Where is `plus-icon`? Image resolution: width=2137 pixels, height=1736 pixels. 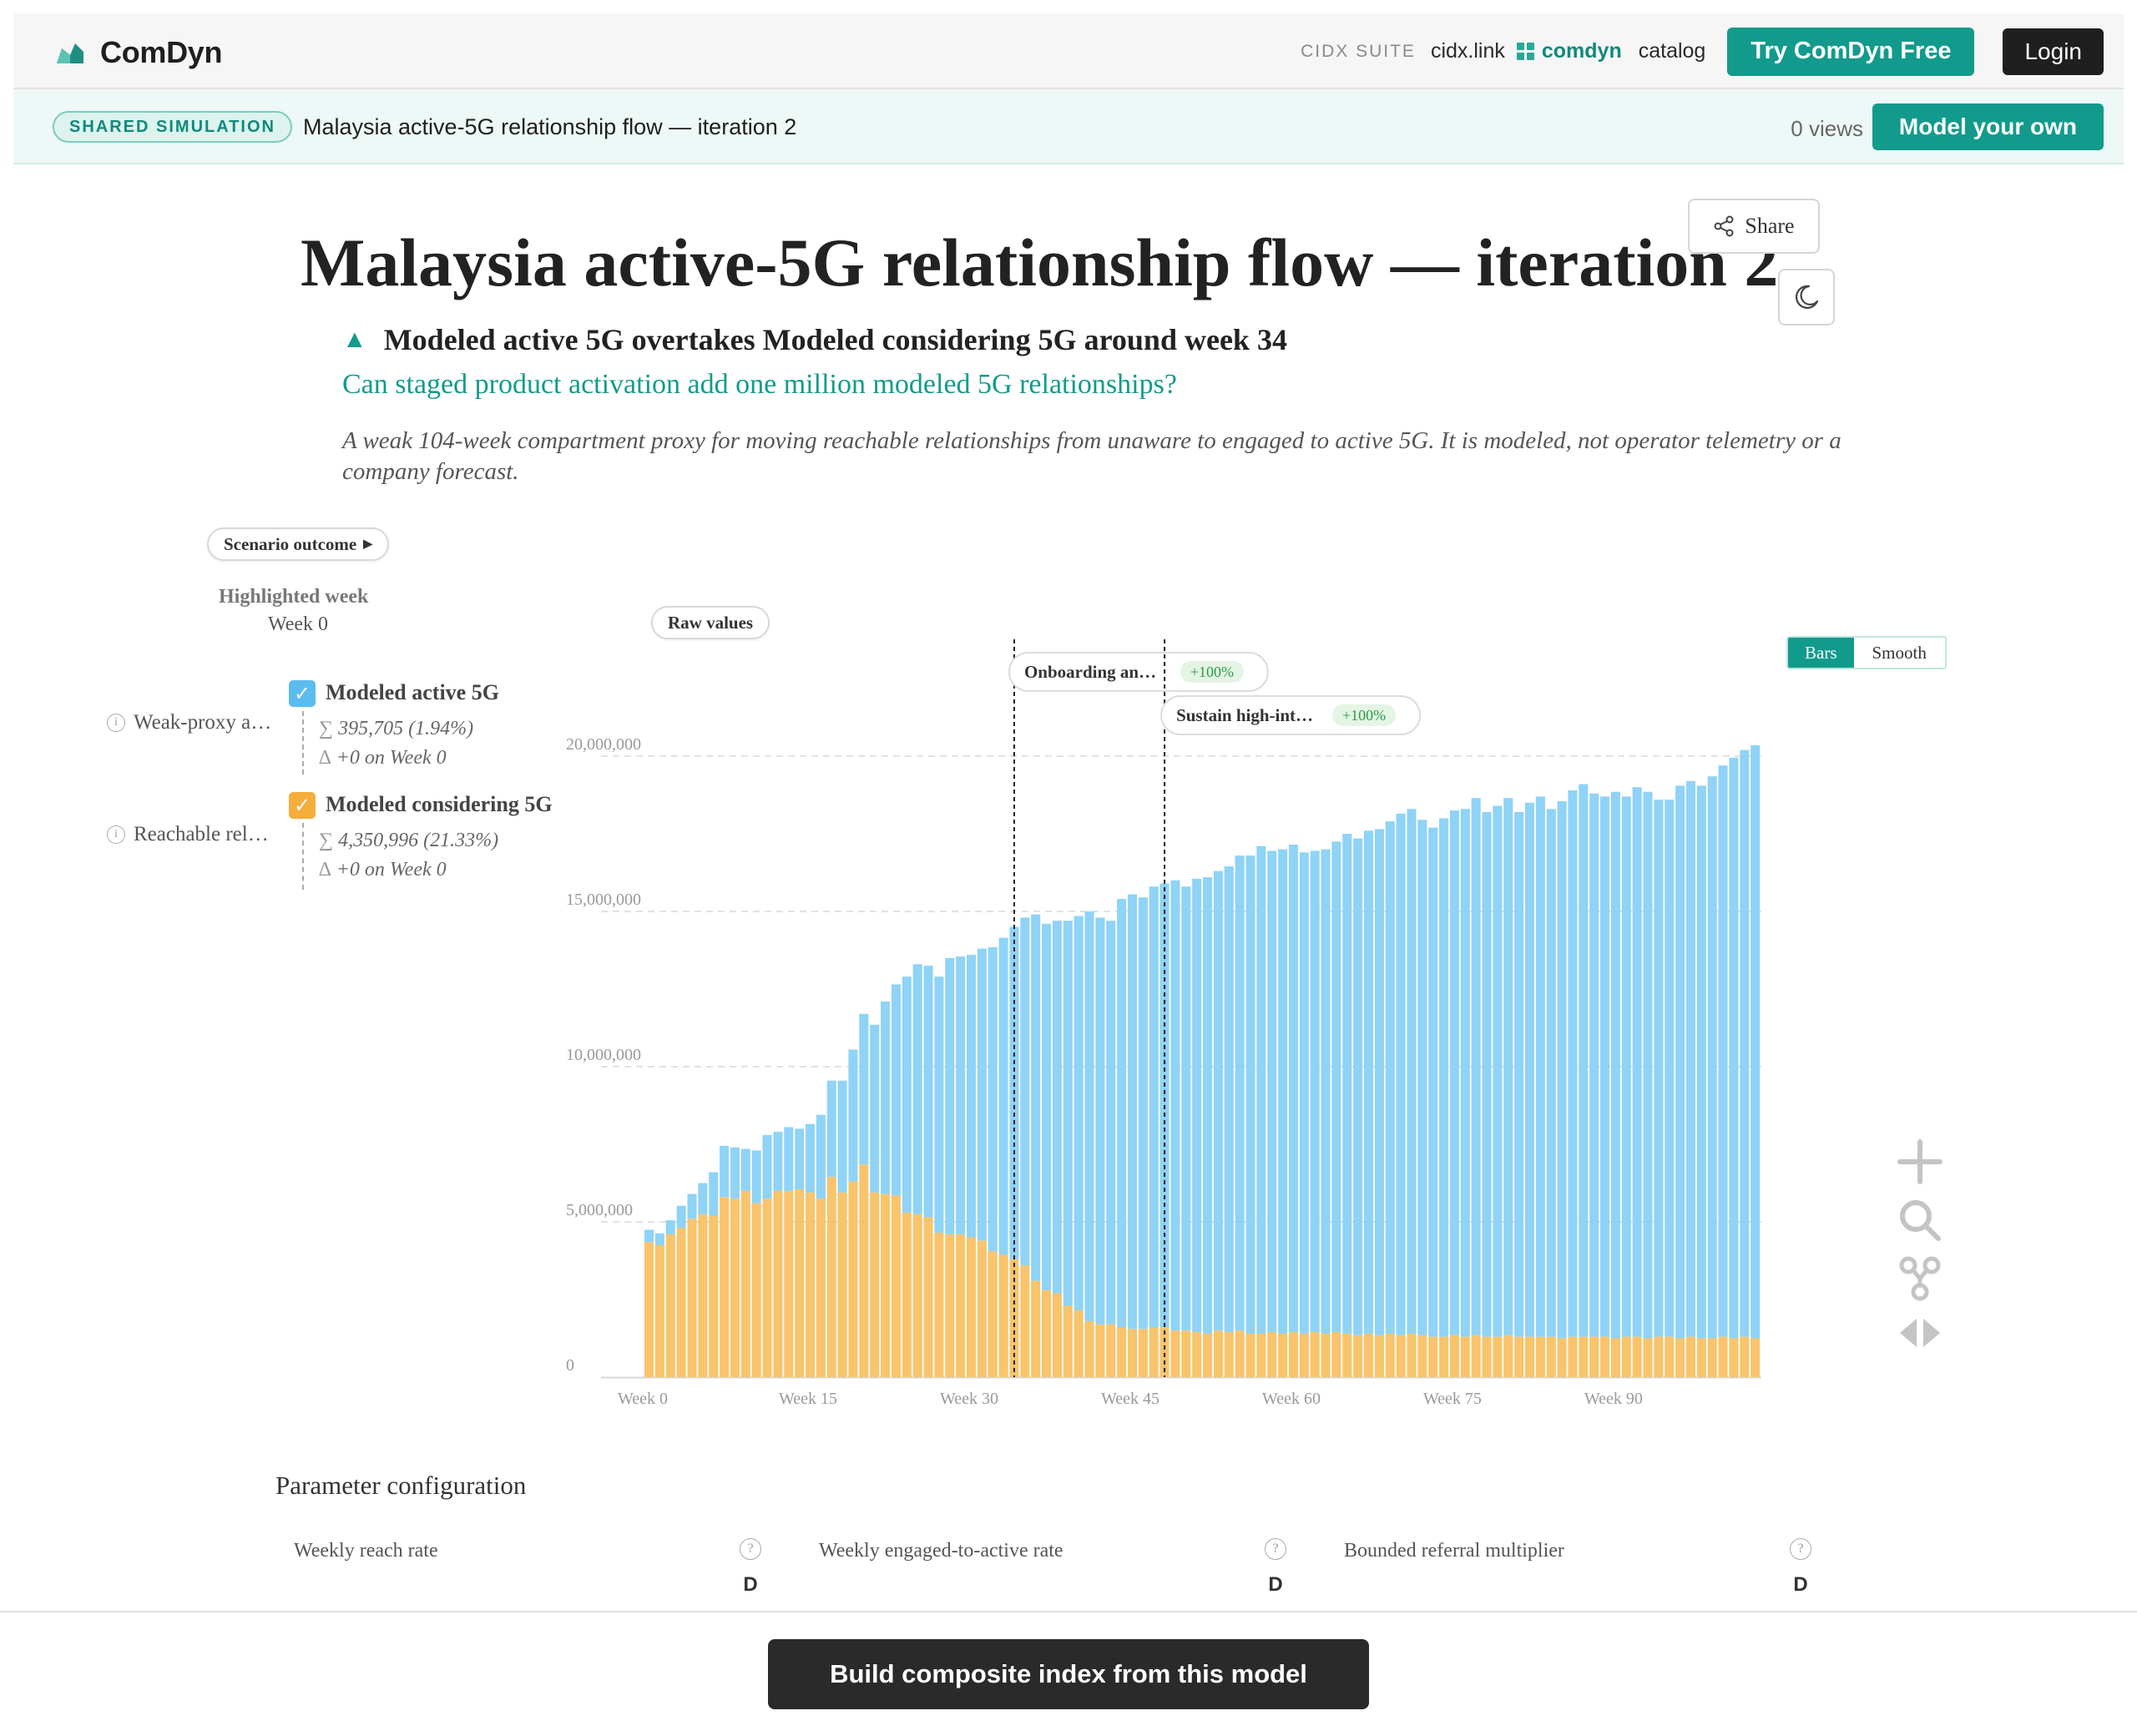
plus-icon is located at coordinates (1920, 1162).